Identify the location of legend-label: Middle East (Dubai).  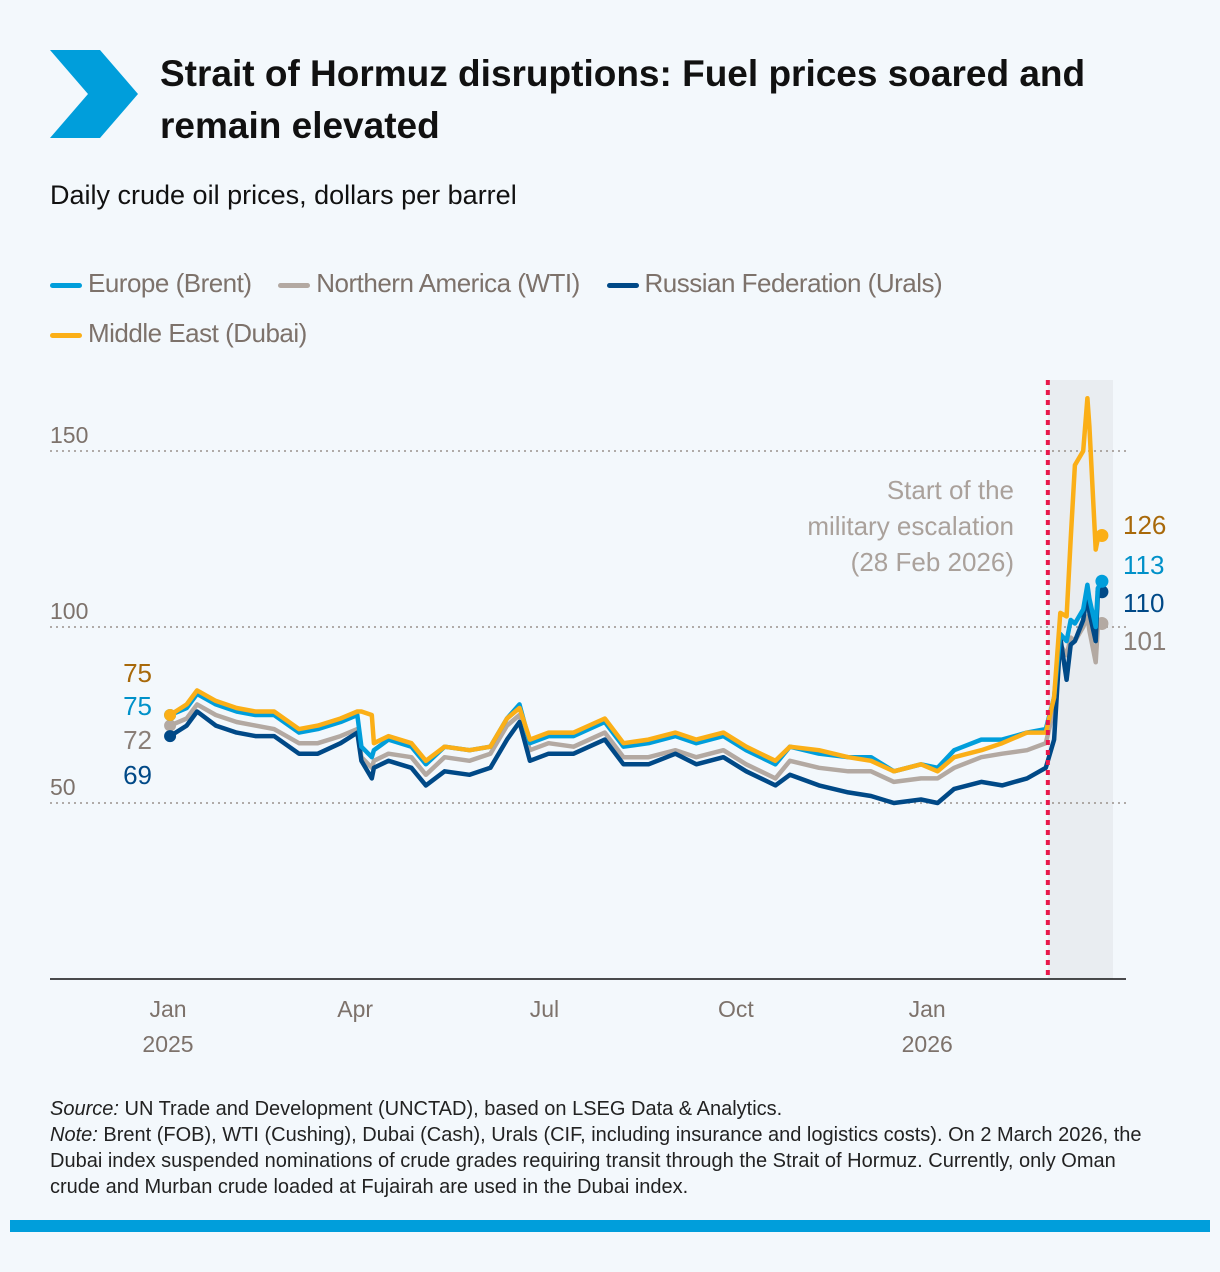
(197, 333).